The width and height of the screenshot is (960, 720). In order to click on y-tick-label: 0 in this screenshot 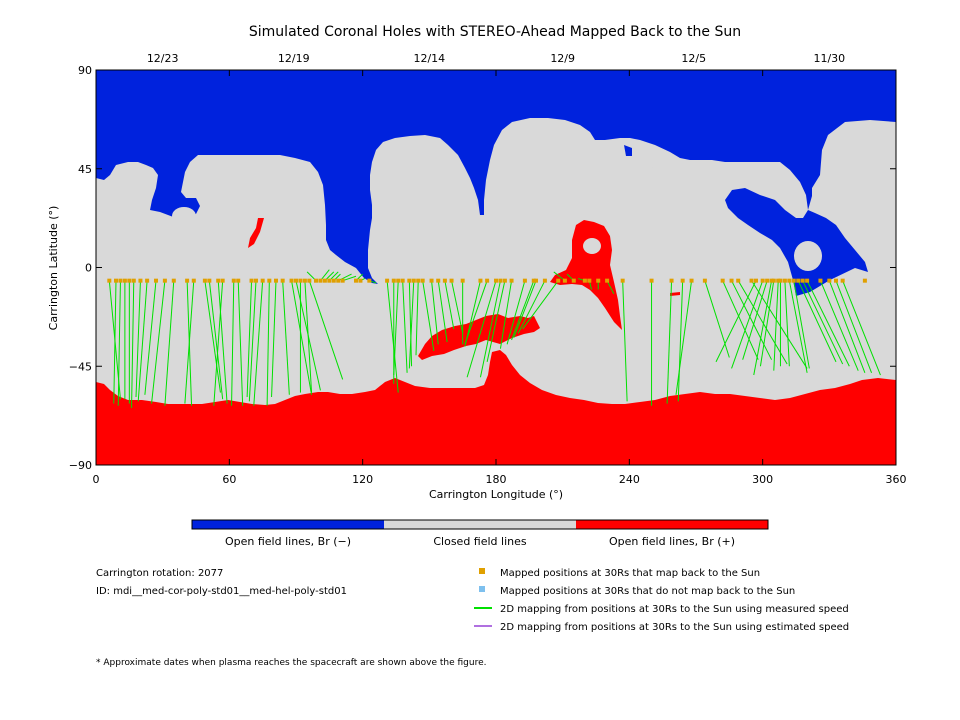, I will do `click(88, 268)`.